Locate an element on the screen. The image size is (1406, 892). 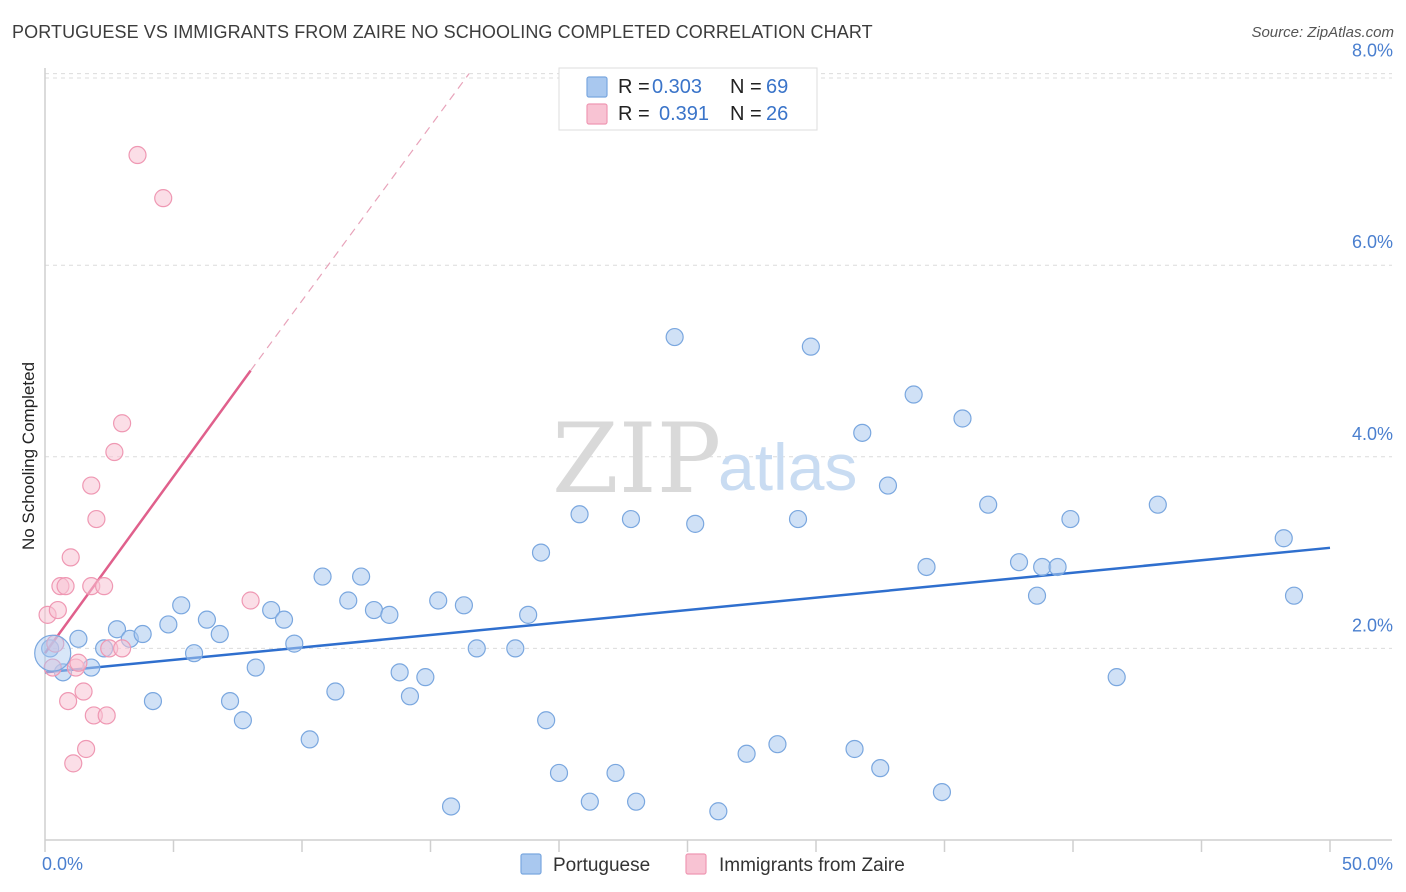
x-tick-labels: 0.0% 50.0% is located at coordinates (717, 864).